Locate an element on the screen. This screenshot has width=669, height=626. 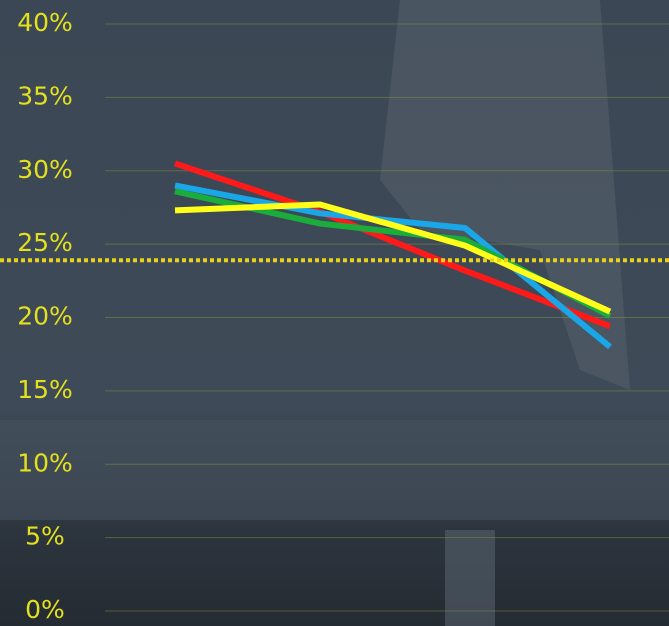
y-tick-label: 25% is located at coordinates (45, 242).